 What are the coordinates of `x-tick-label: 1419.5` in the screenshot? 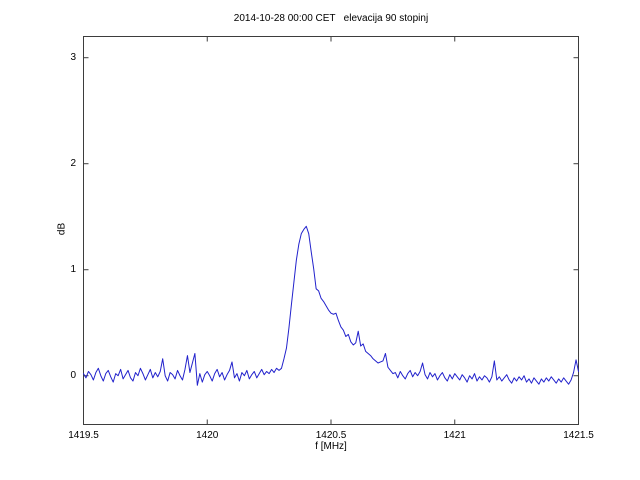 It's located at (83, 435).